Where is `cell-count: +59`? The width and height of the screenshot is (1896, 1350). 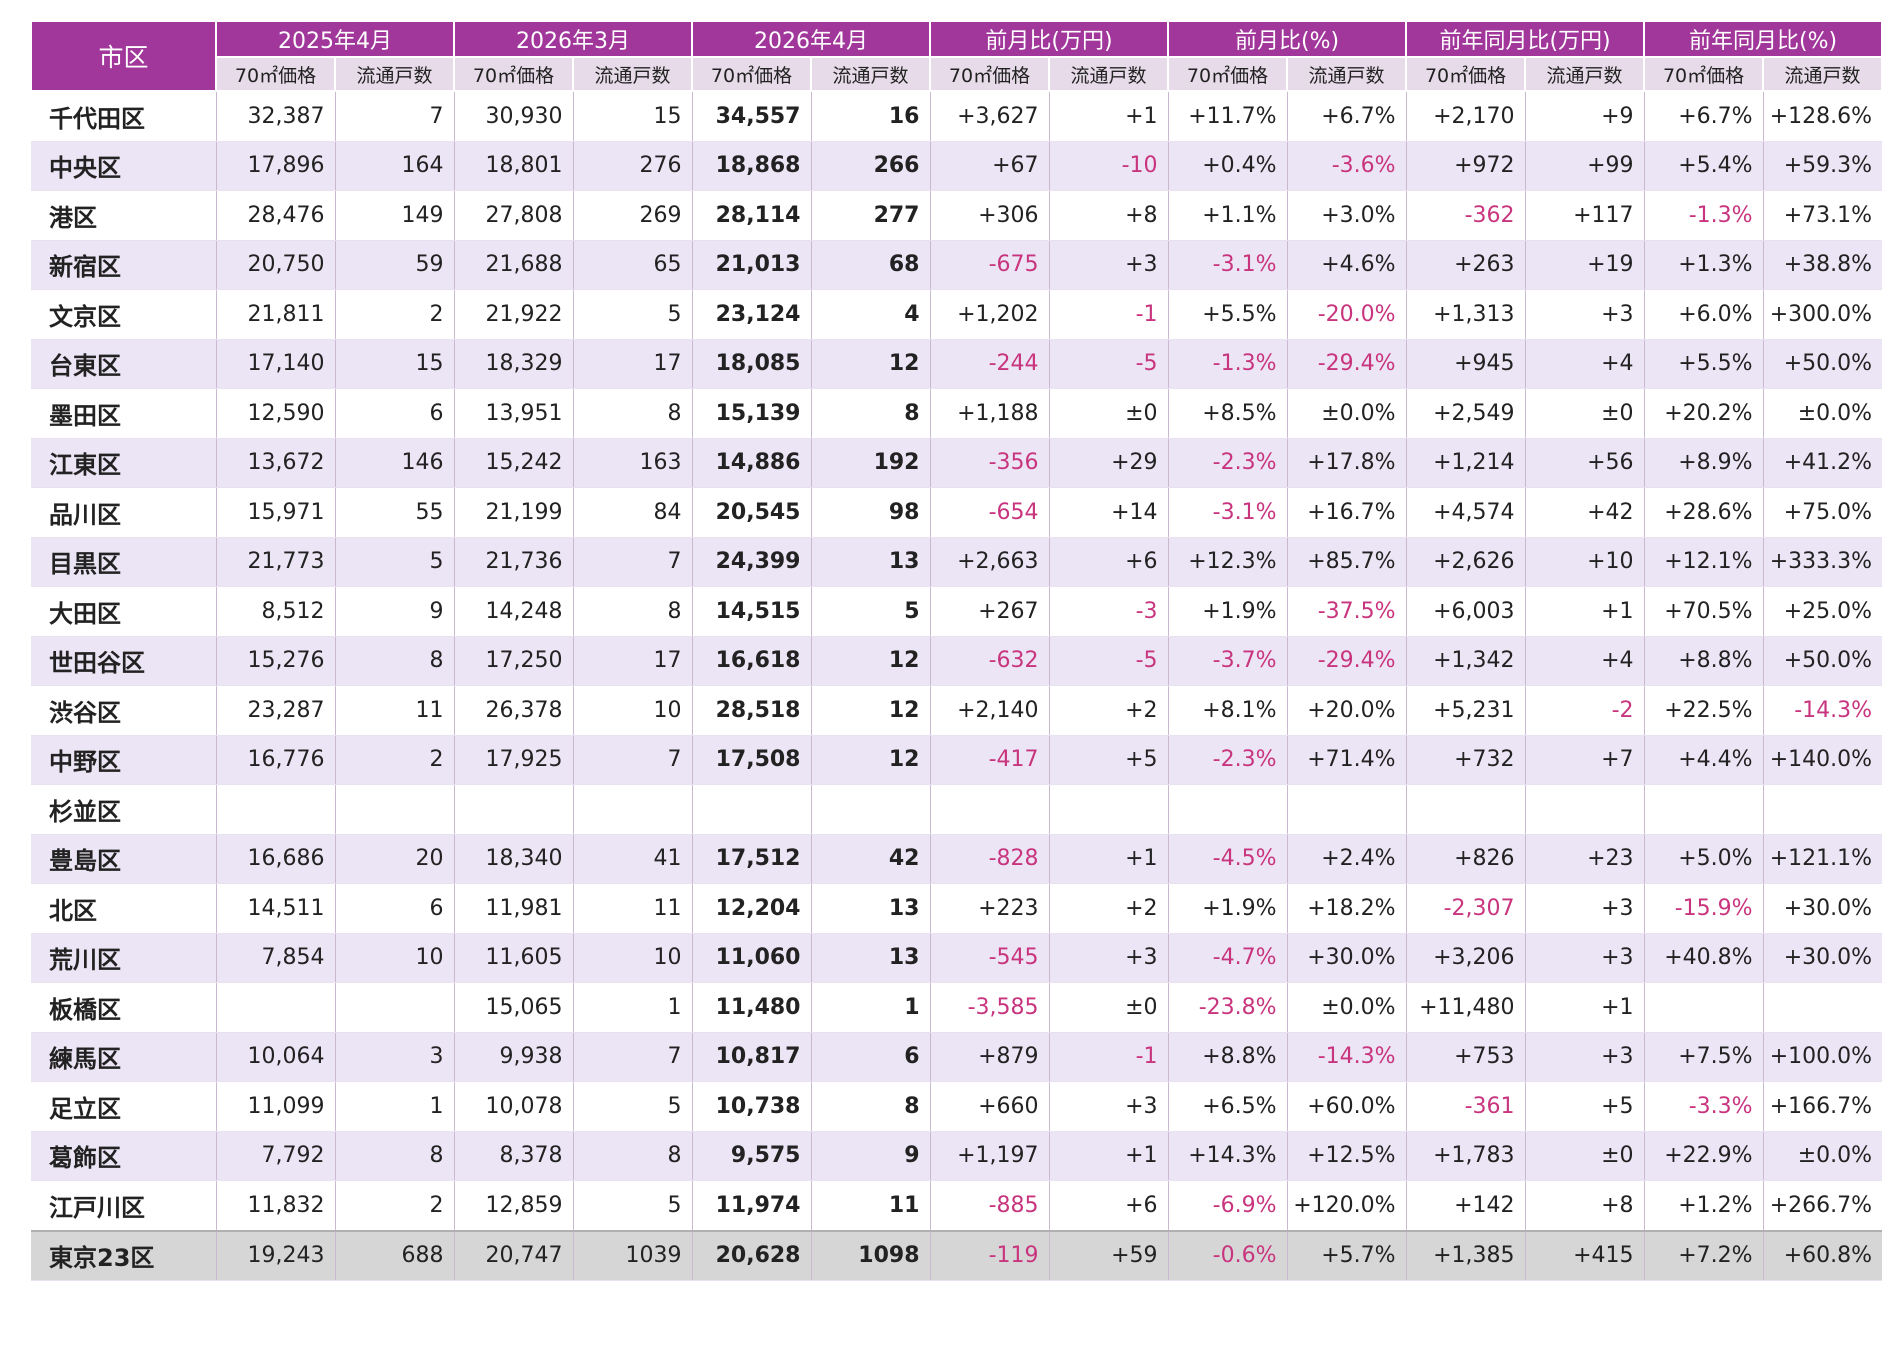
cell-count: +59 is located at coordinates (1108, 1255).